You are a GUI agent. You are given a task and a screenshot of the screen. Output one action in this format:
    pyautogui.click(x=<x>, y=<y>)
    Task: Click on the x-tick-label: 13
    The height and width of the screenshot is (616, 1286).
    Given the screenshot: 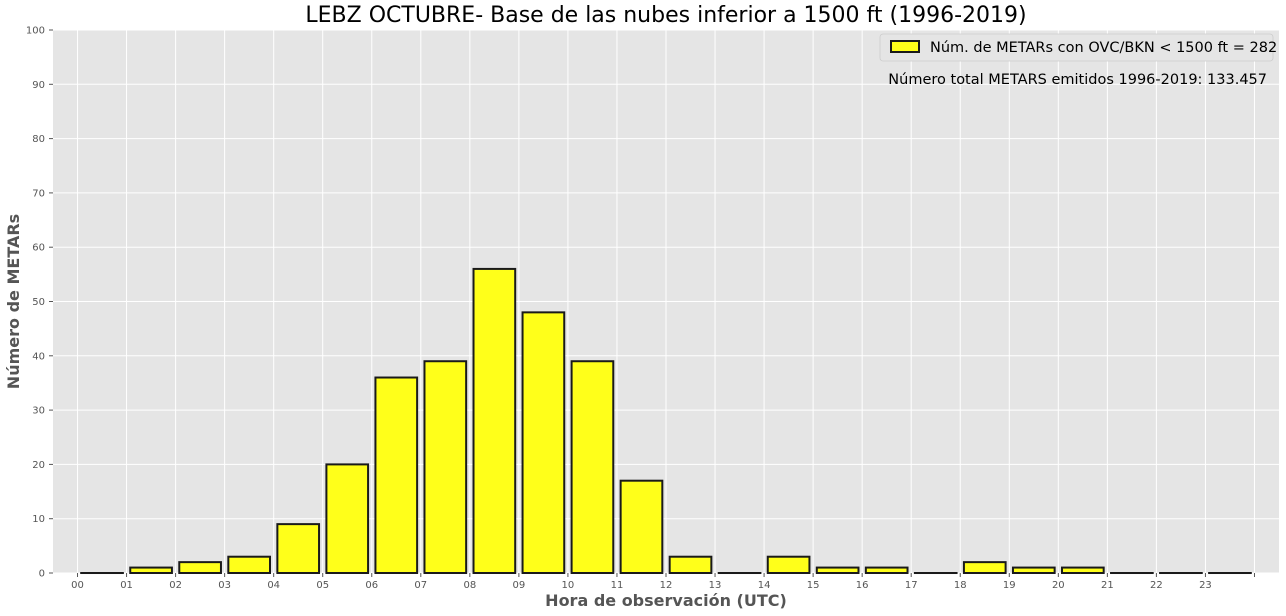 What is the action you would take?
    pyautogui.click(x=715, y=585)
    